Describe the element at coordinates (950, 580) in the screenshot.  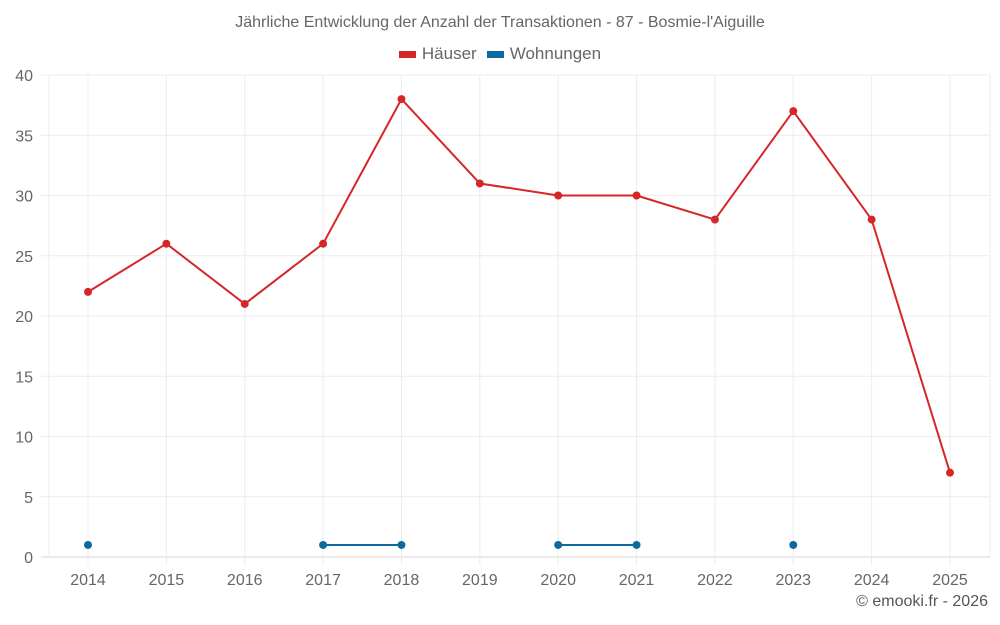
I see `x-tick-label: 2025` at that location.